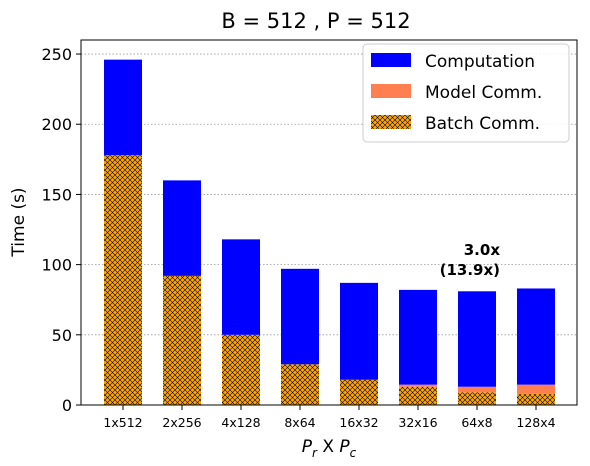 This screenshot has width=590, height=466. What do you see at coordinates (315, 21) in the screenshot?
I see `chart-title: B = 512 , P = 512` at bounding box center [315, 21].